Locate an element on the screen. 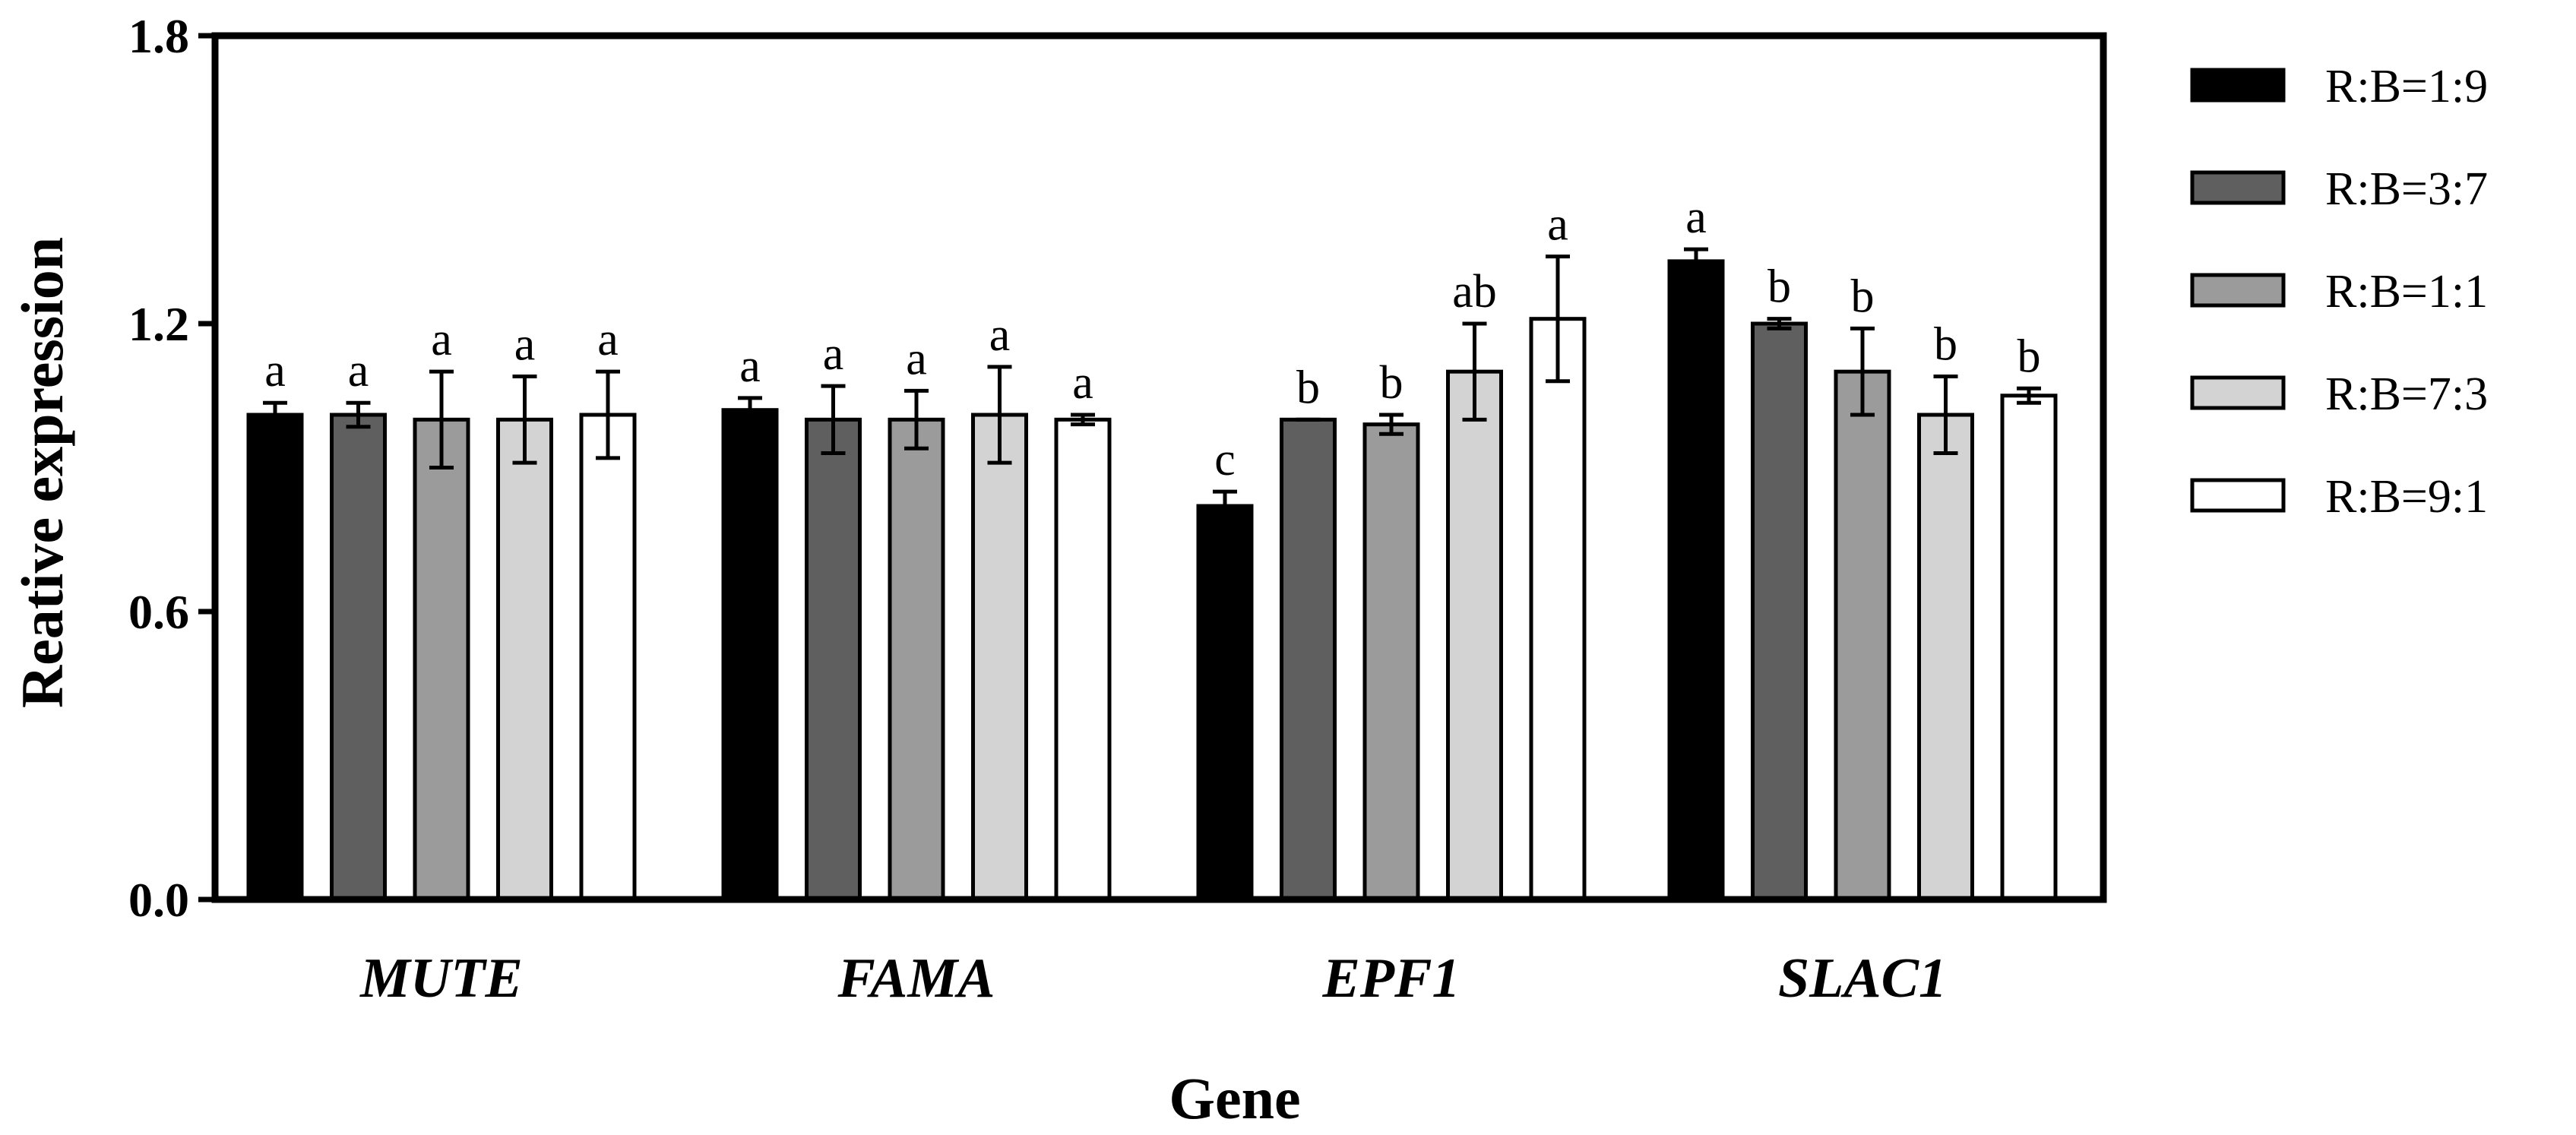 The width and height of the screenshot is (2576, 1135). x-axis-title: Gene is located at coordinates (1234, 1098).